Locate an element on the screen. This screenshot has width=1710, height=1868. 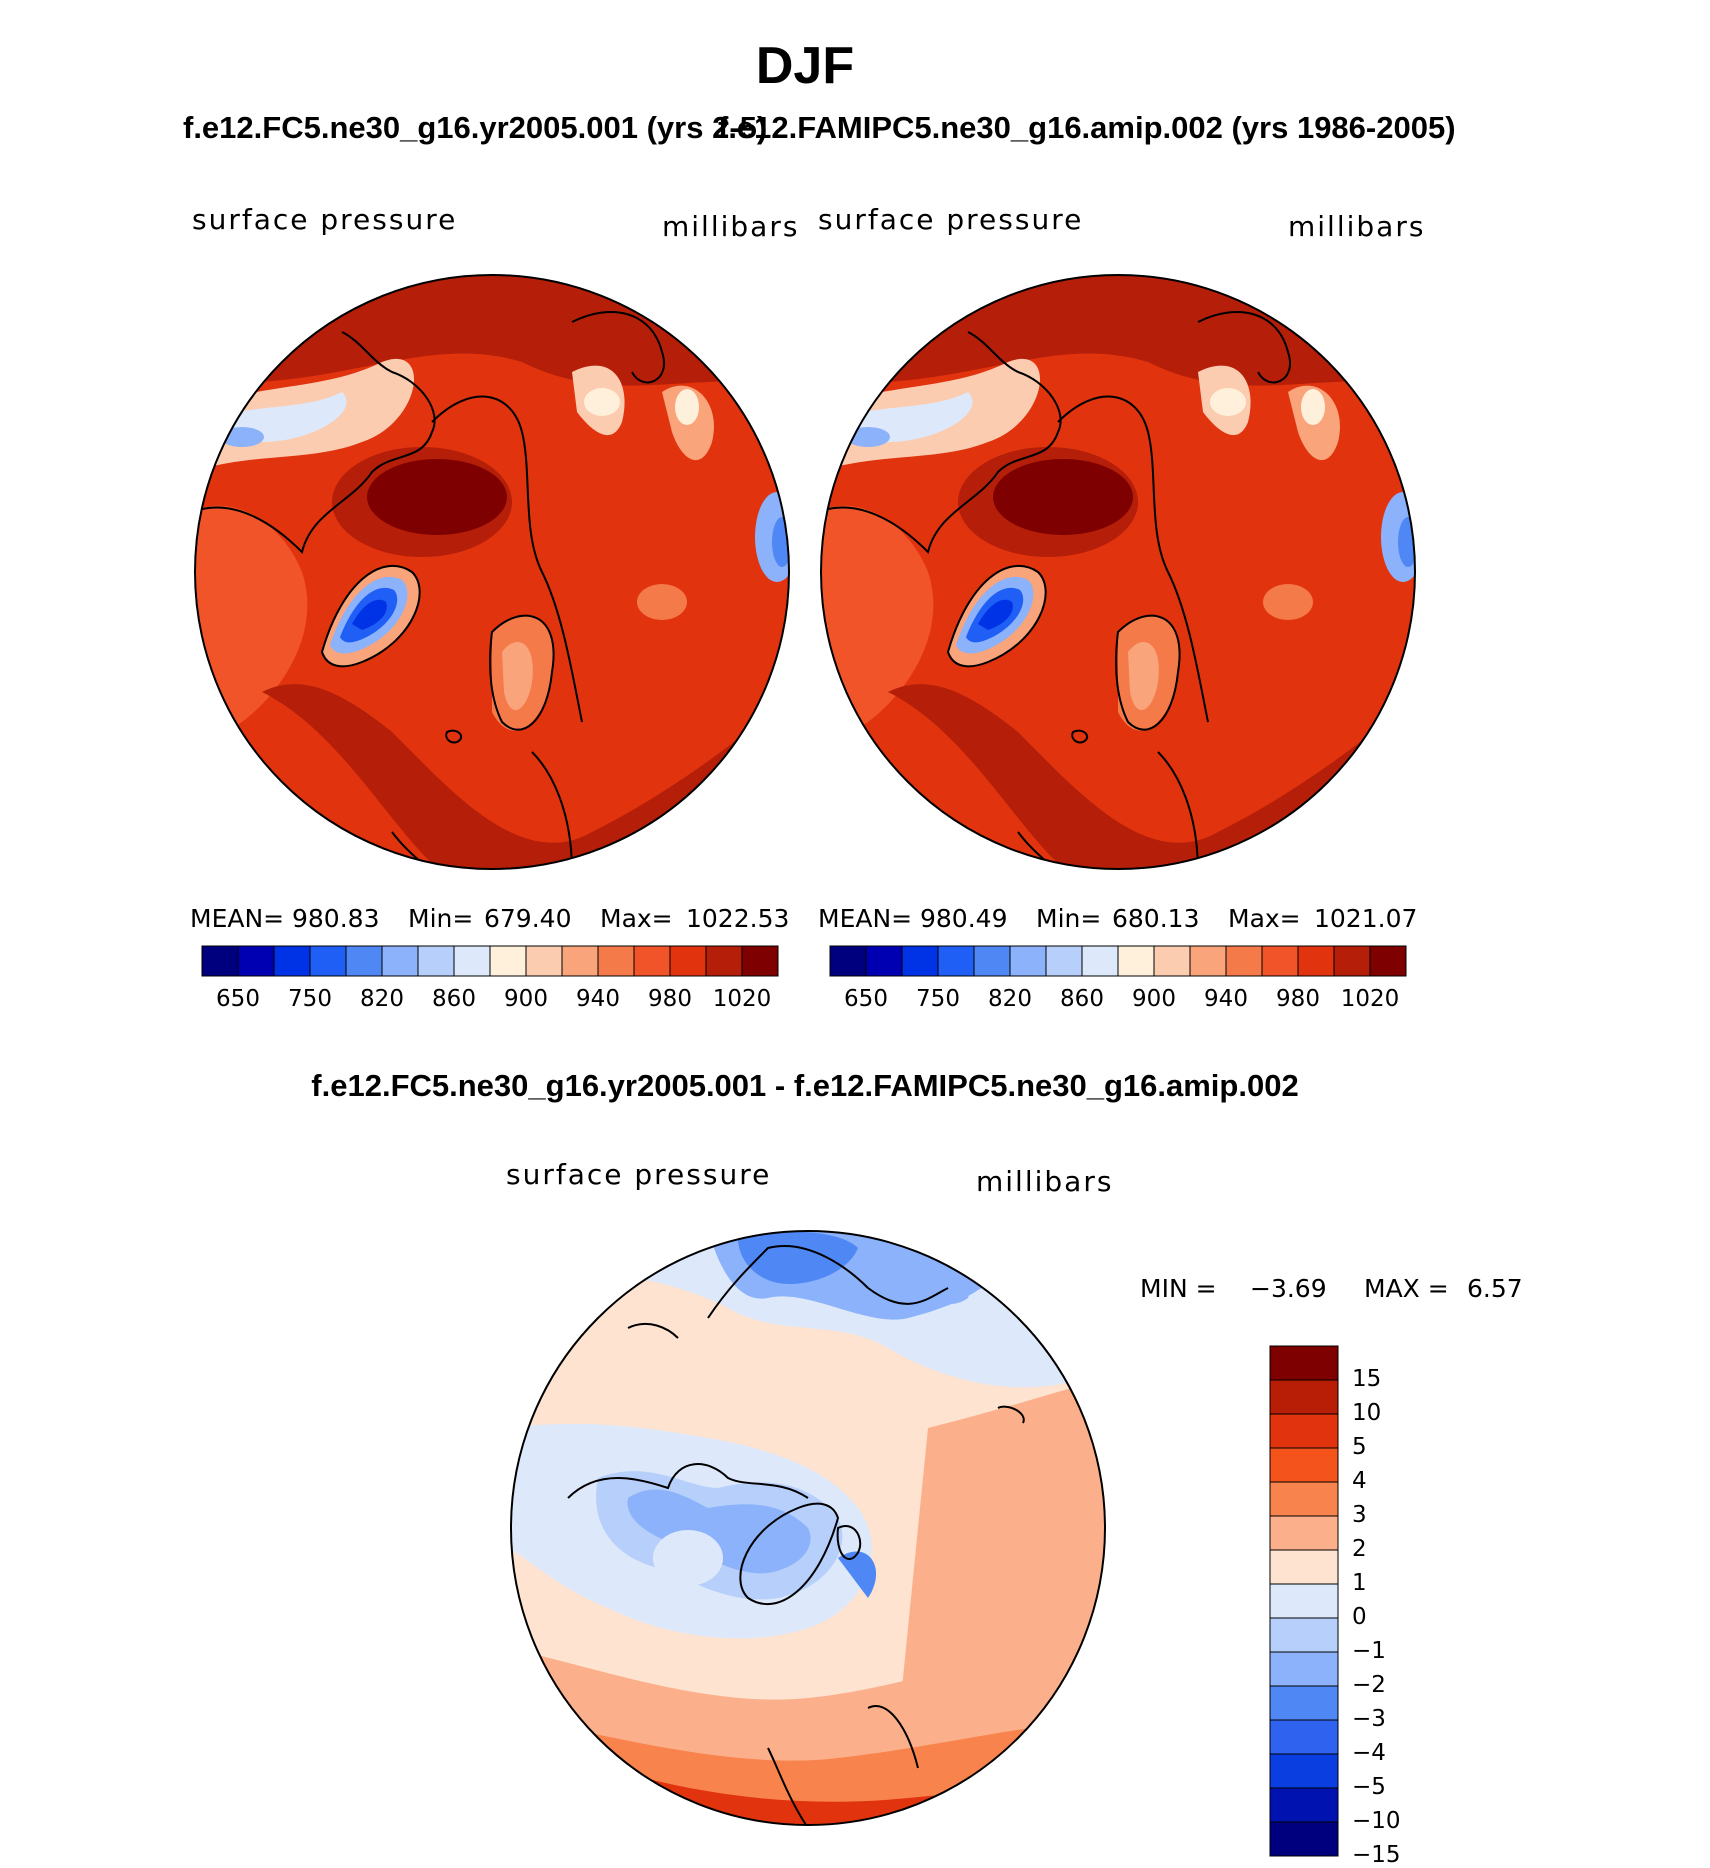
right-field-label: surface pressure is located at coordinates (951, 219).